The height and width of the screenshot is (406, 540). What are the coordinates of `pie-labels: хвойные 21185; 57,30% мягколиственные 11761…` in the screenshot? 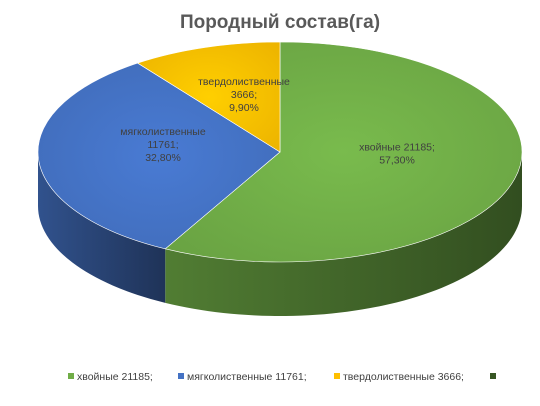 It's located at (277, 121).